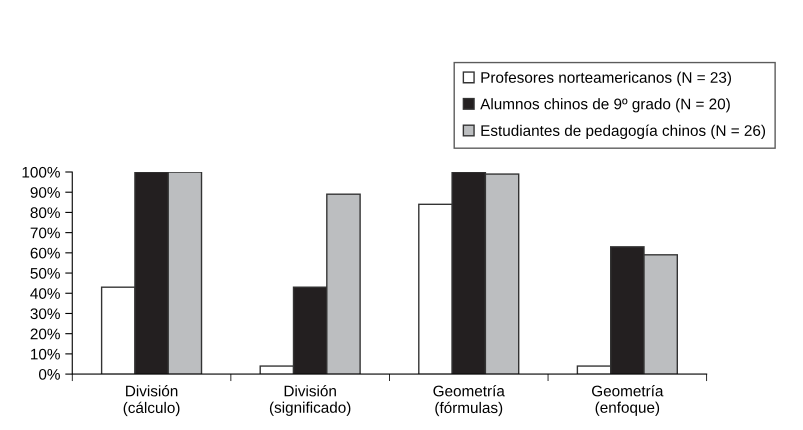 This screenshot has height=430, width=803. What do you see at coordinates (45, 273) in the screenshot?
I see `y-tick-label: 50%` at bounding box center [45, 273].